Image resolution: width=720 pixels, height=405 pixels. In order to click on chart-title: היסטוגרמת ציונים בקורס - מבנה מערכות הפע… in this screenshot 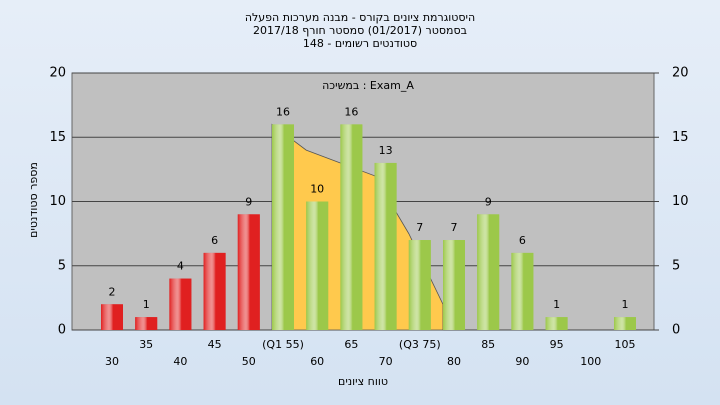, I will do `click(360, 17)`.